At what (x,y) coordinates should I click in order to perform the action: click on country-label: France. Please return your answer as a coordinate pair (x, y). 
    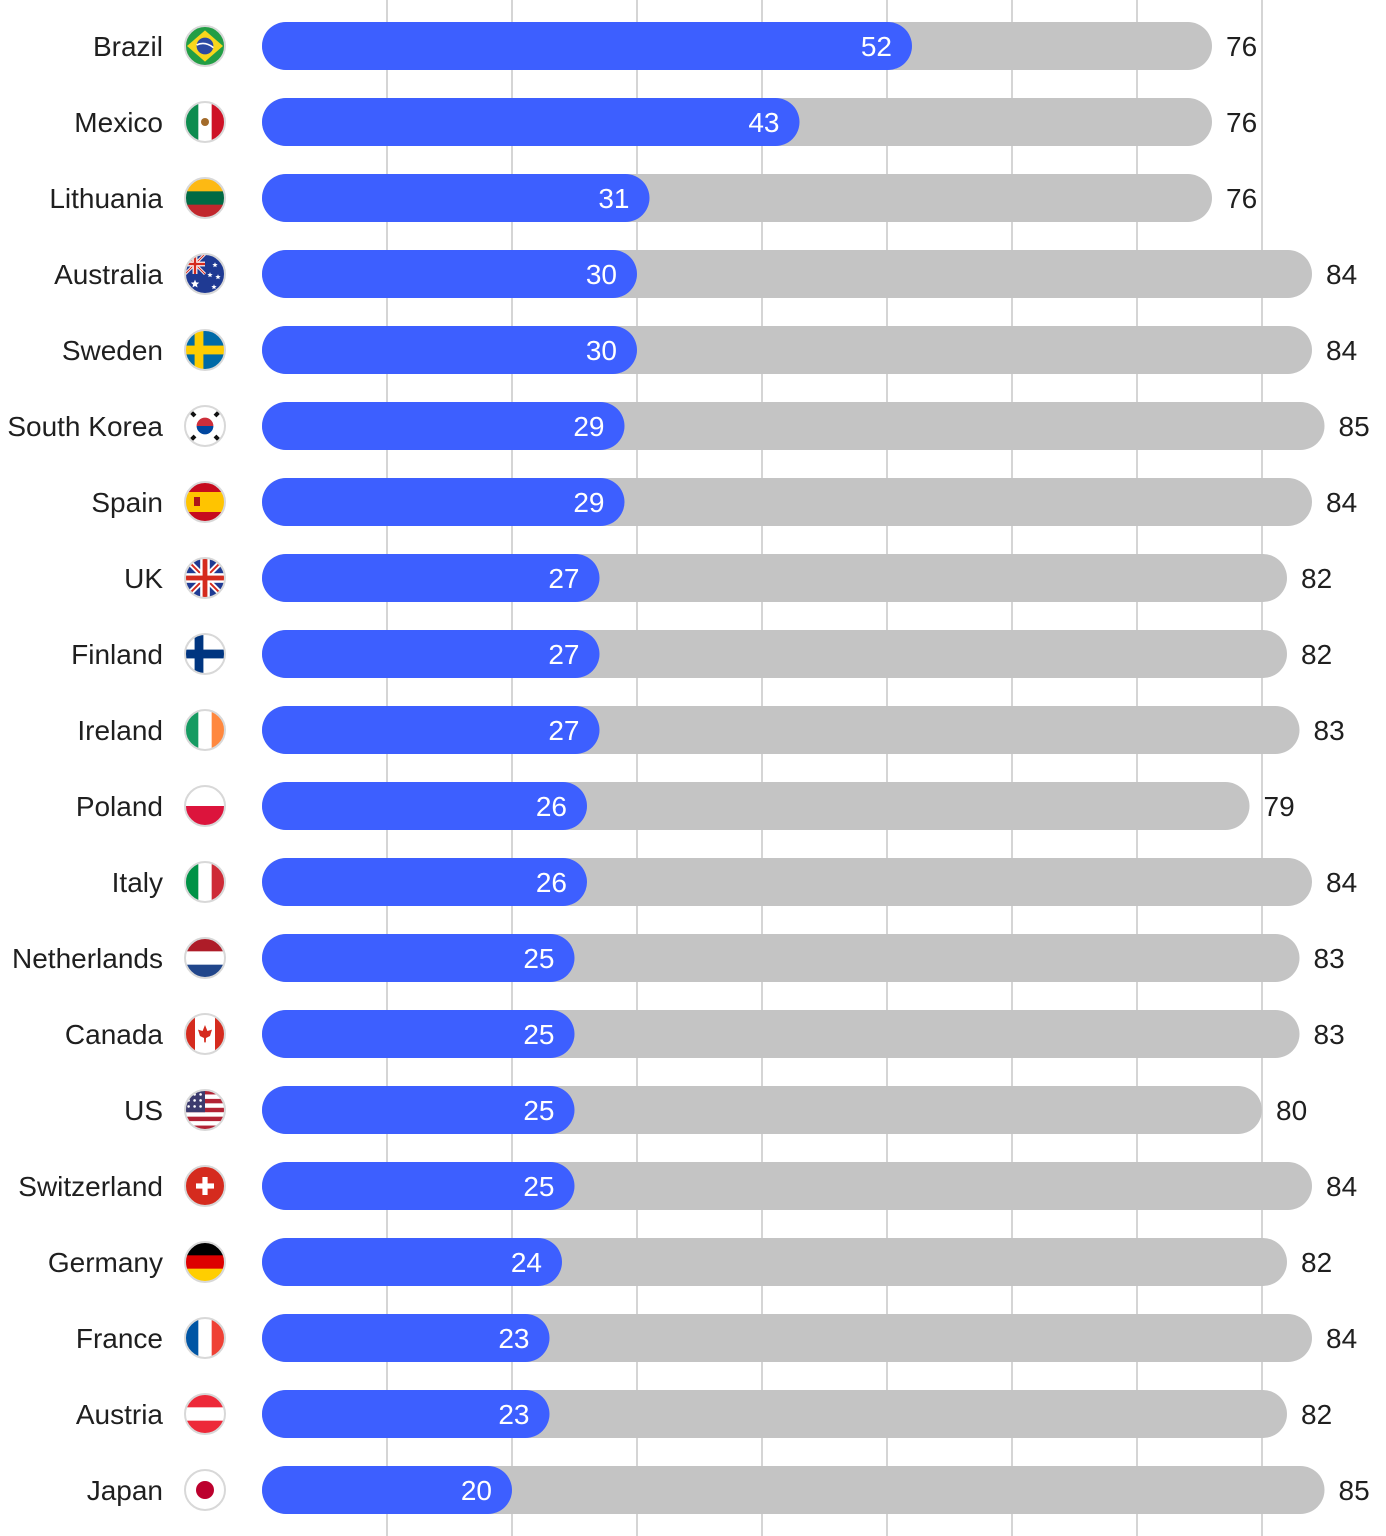
    Looking at the image, I should click on (119, 1338).